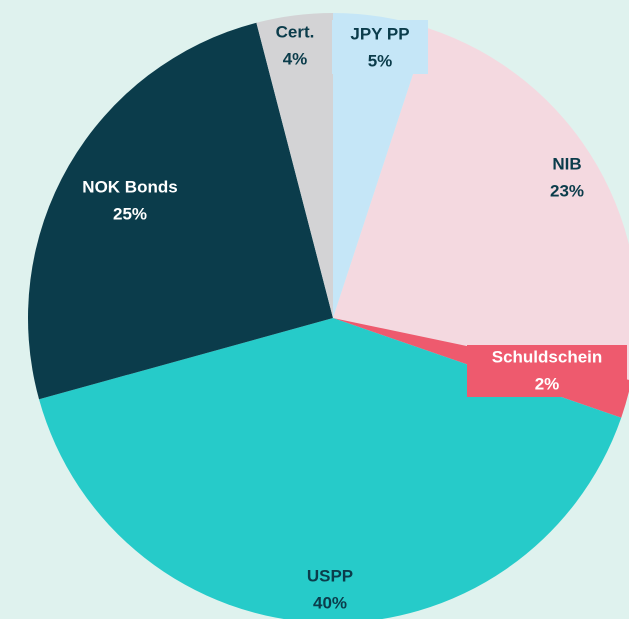 The image size is (629, 619). Describe the element at coordinates (295, 58) in the screenshot. I see `slice-value-label: 4%` at that location.